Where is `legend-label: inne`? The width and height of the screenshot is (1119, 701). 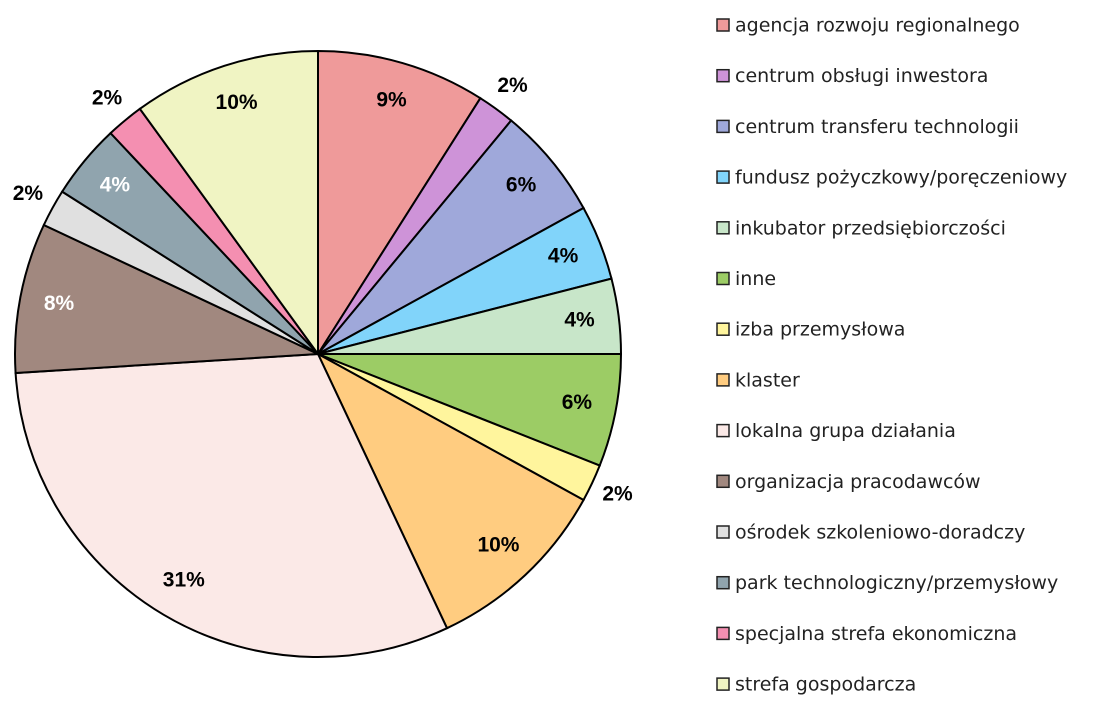 legend-label: inne is located at coordinates (755, 279).